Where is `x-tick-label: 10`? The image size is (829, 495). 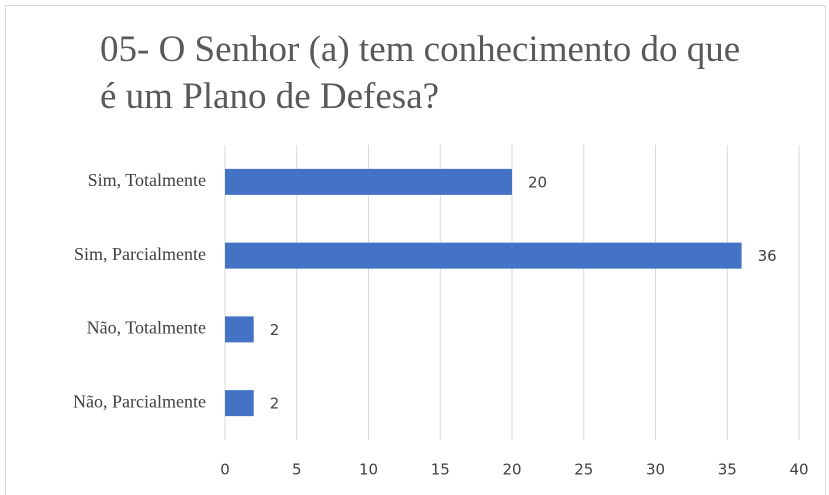
x-tick-label: 10 is located at coordinates (368, 470).